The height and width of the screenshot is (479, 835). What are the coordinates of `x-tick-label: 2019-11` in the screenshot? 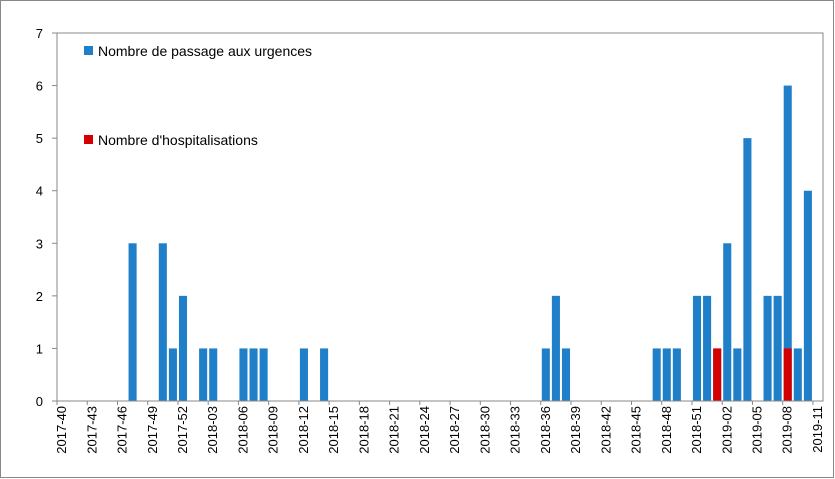 It's located at (817, 429).